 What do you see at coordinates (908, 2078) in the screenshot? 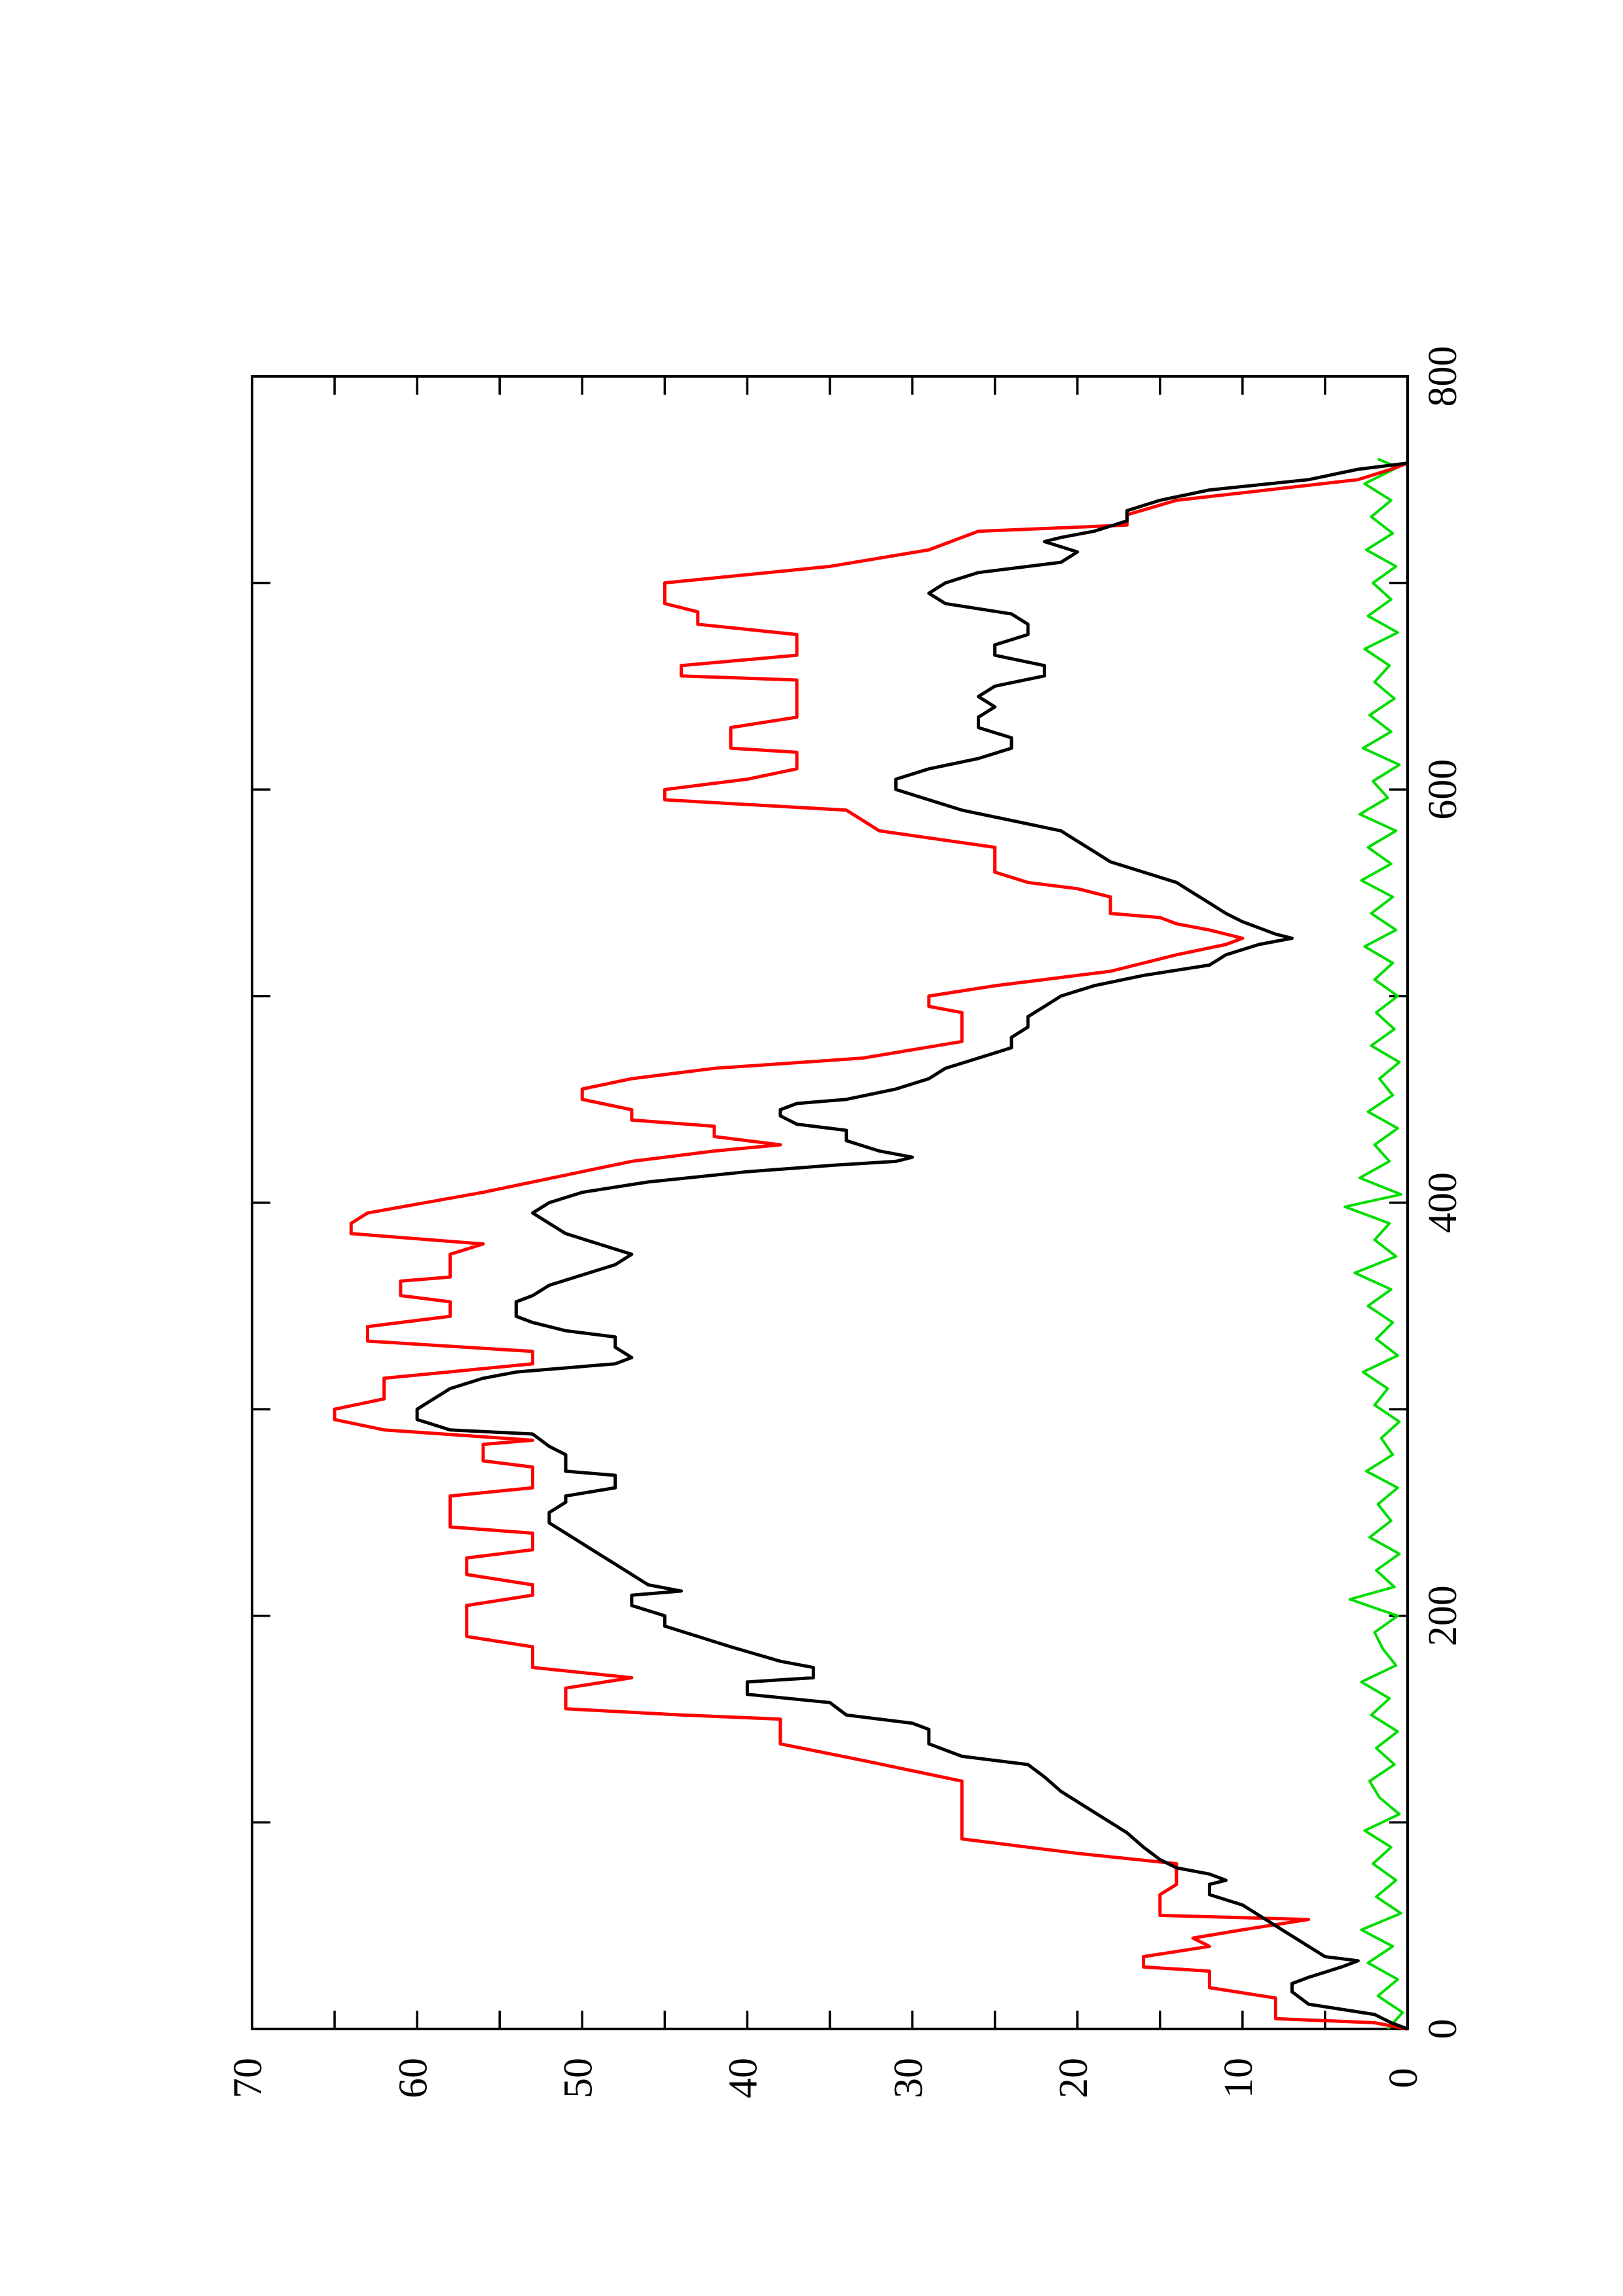
I see `y-tick-label: 30` at bounding box center [908, 2078].